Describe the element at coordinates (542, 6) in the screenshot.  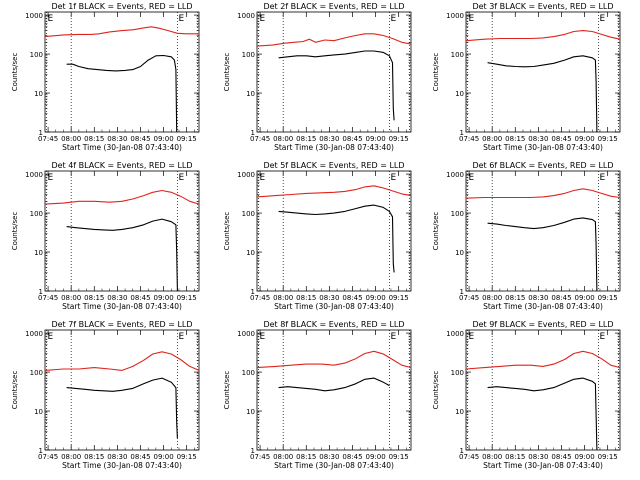
I see `panel-title: Det 3f BLACK = Events, RED = LLD` at that location.